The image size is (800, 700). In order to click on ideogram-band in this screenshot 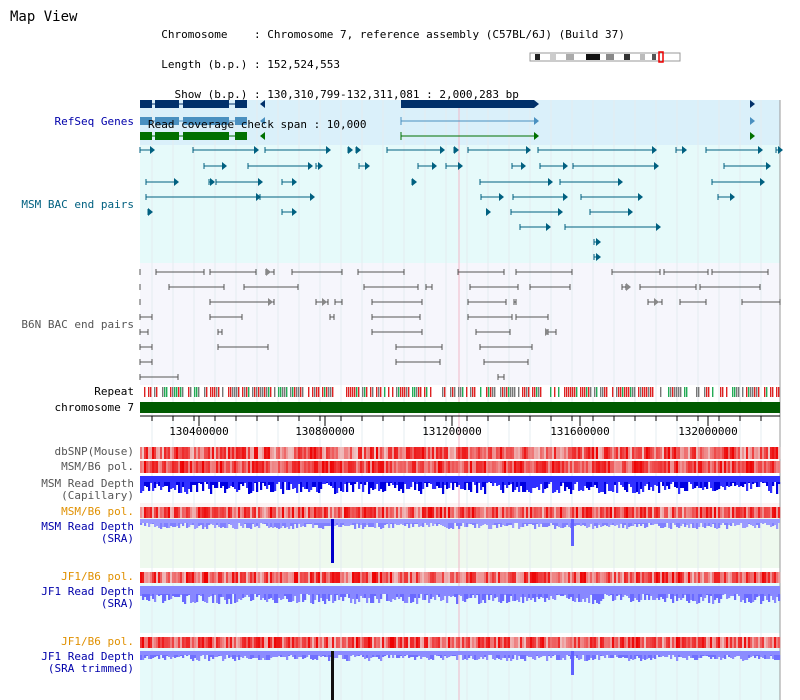, I will do `click(654, 57)`.